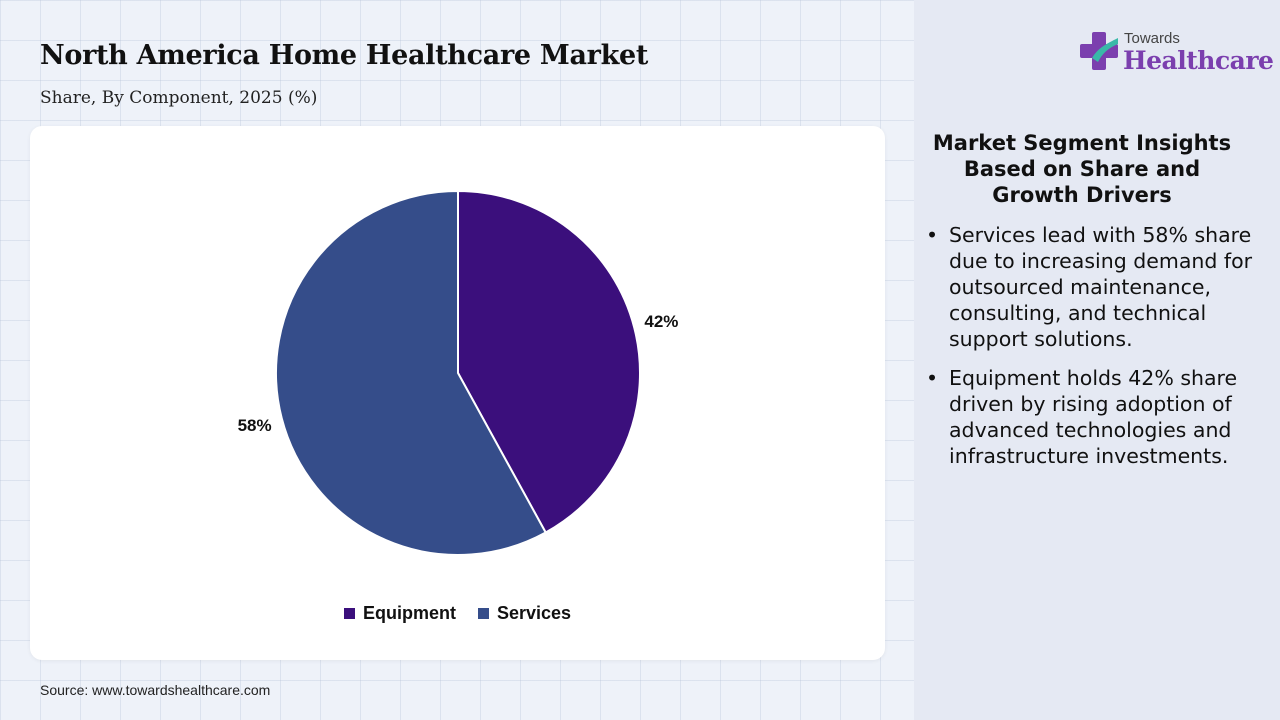 This screenshot has height=720, width=1280. Describe the element at coordinates (155, 690) in the screenshot. I see `source-note: Source: www.towardshealthcare.com` at that location.